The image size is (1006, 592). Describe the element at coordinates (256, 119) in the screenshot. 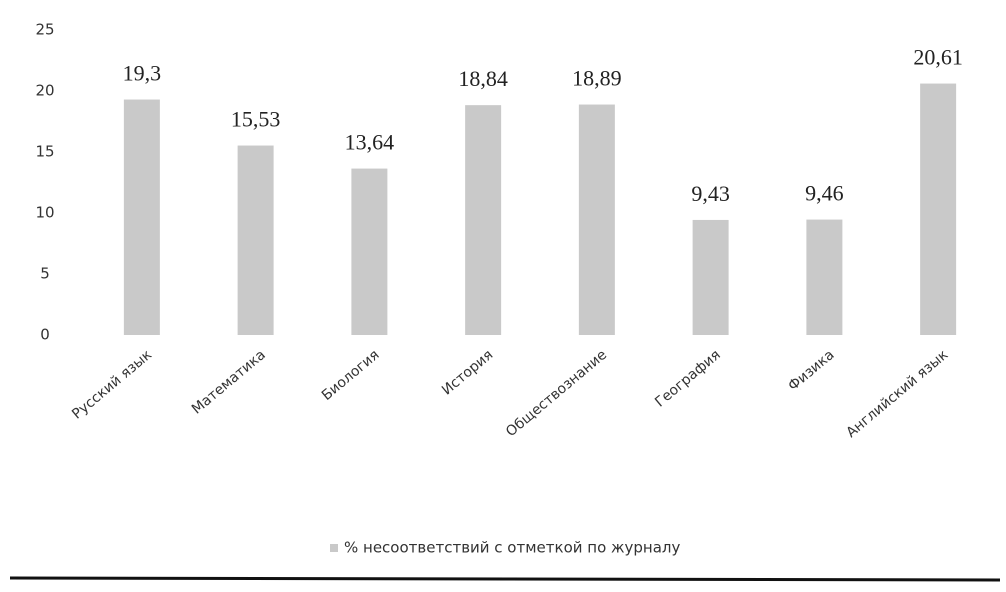

I see `data-label: 15,53` at that location.